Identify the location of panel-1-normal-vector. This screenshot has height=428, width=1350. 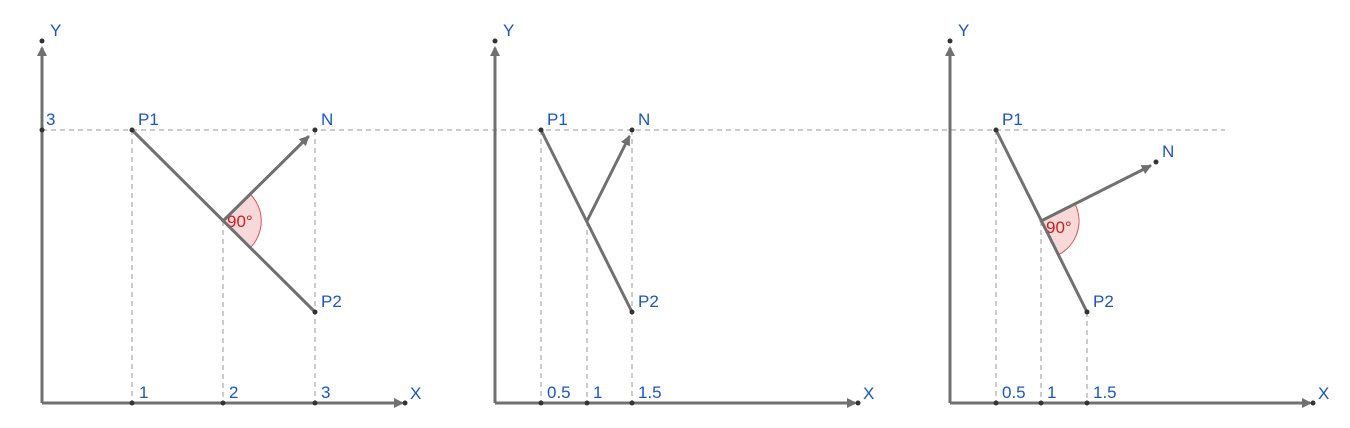
(265, 179).